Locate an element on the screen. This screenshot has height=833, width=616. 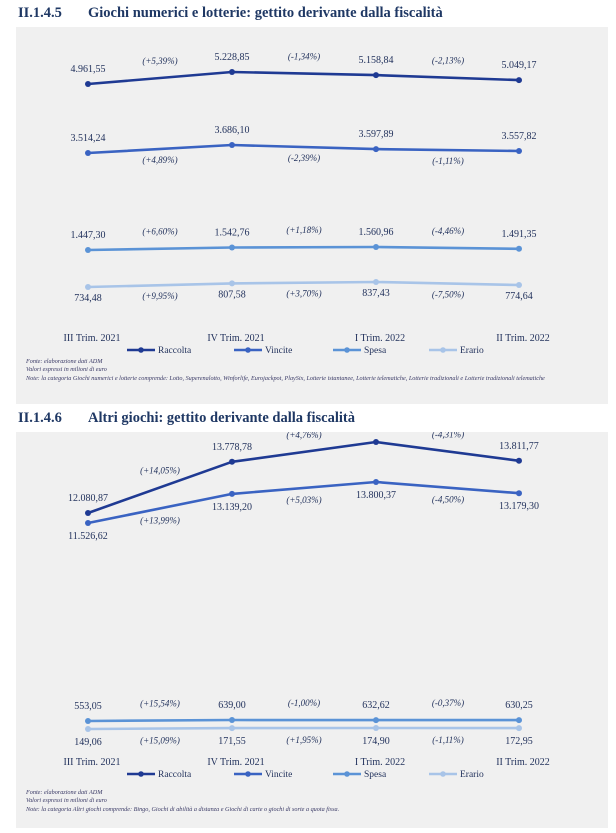
x-tick-label: II Trim. 2022 is located at coordinates (523, 338).